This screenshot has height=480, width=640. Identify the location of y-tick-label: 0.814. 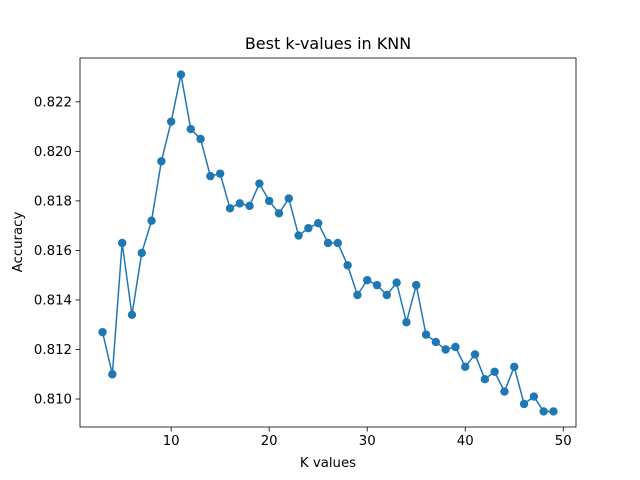
(53, 301).